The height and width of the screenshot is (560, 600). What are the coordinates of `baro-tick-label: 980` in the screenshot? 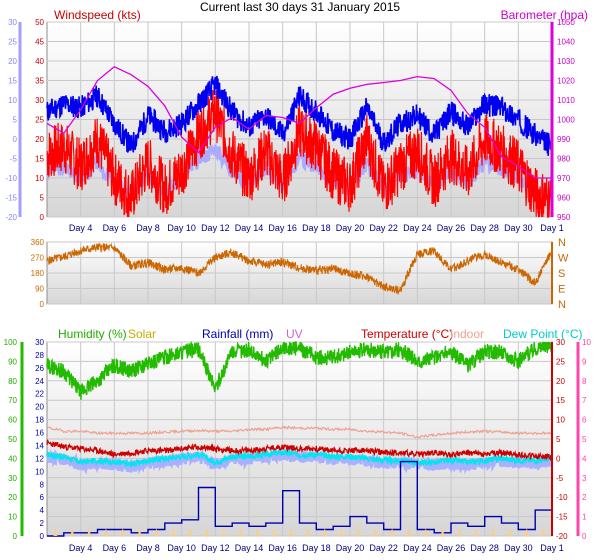 It's located at (564, 159).